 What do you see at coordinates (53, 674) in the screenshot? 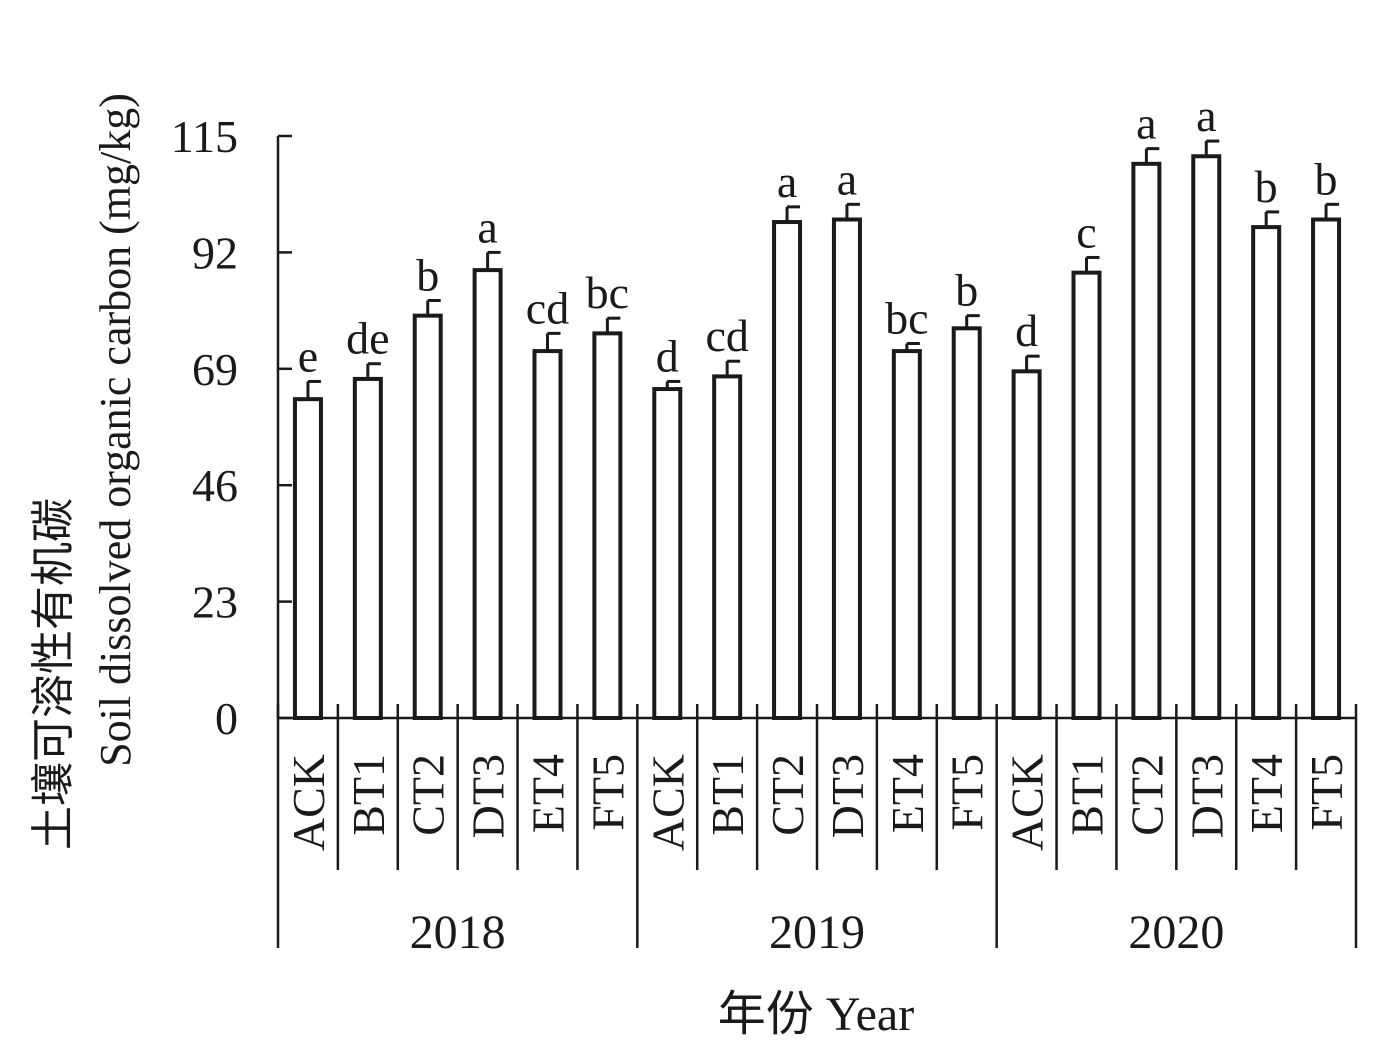
I see `y-axis-title-cn: 土壤可溶性有机碳` at bounding box center [53, 674].